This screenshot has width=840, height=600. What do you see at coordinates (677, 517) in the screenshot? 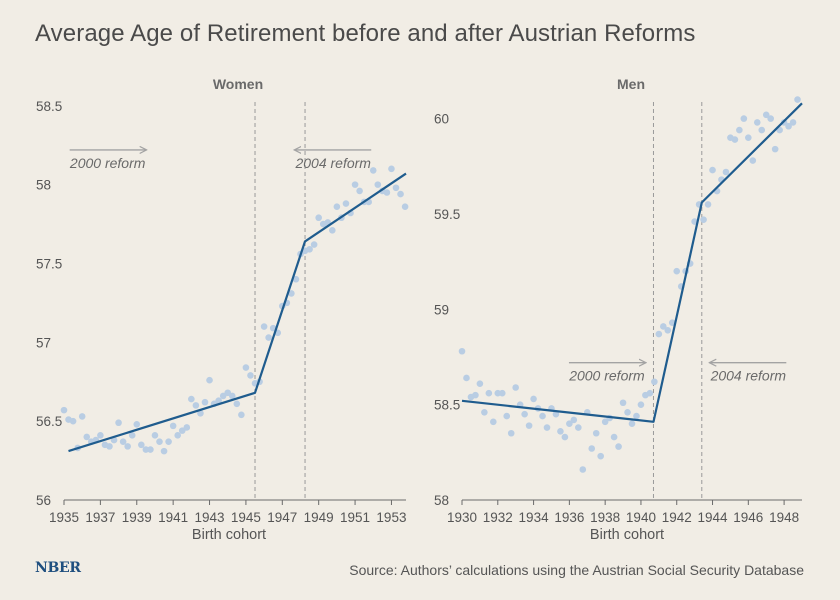
I see `x-tick-label: 1942` at bounding box center [677, 517].